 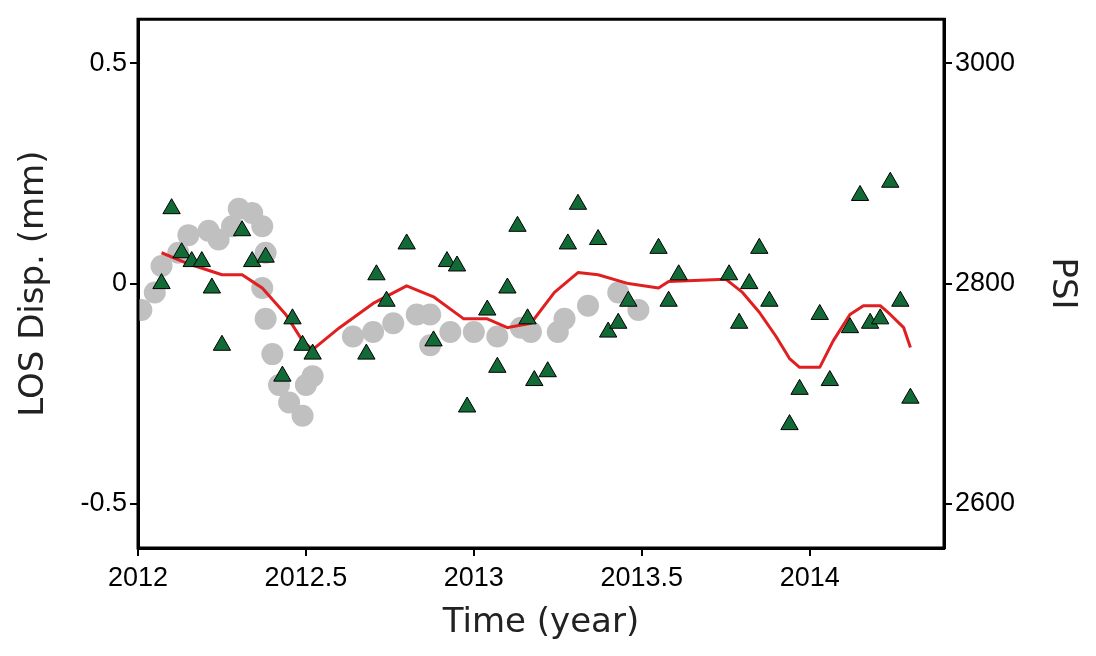 I want to click on y-axis-title: LOS Disp. (mm), so click(x=31, y=283).